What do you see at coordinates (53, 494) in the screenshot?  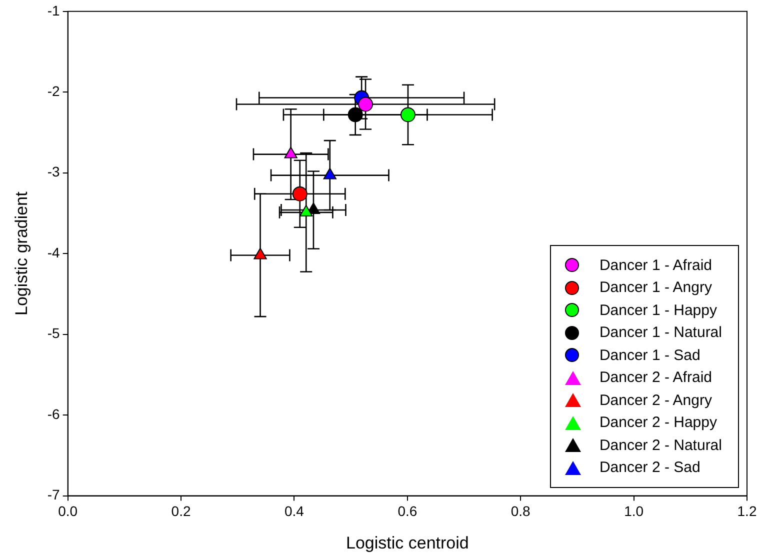 I see `y-tick-label: -7` at bounding box center [53, 494].